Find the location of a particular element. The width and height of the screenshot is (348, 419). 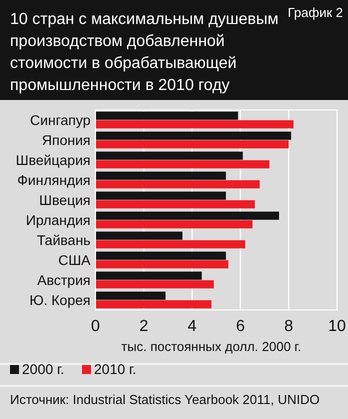

x-tick-label: 2 is located at coordinates (143, 326).